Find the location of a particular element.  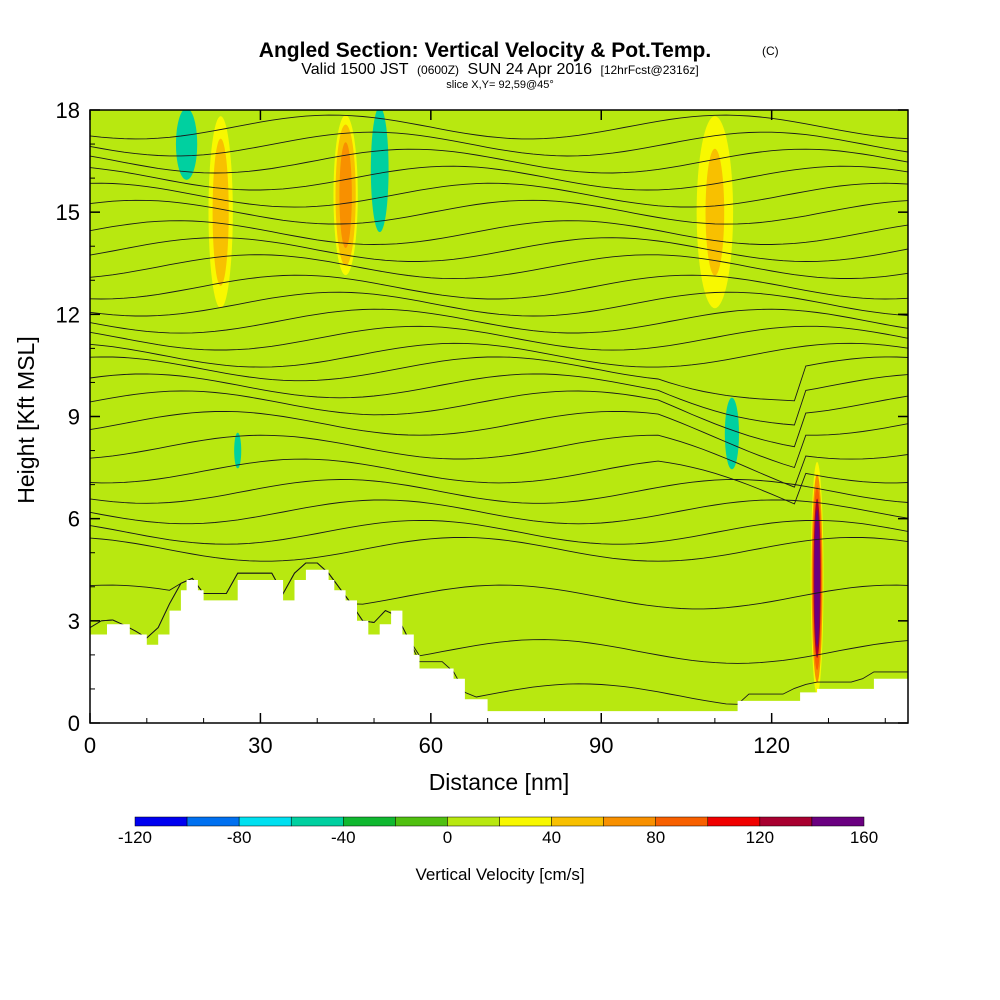

terrain-mask is located at coordinates (499, 646).